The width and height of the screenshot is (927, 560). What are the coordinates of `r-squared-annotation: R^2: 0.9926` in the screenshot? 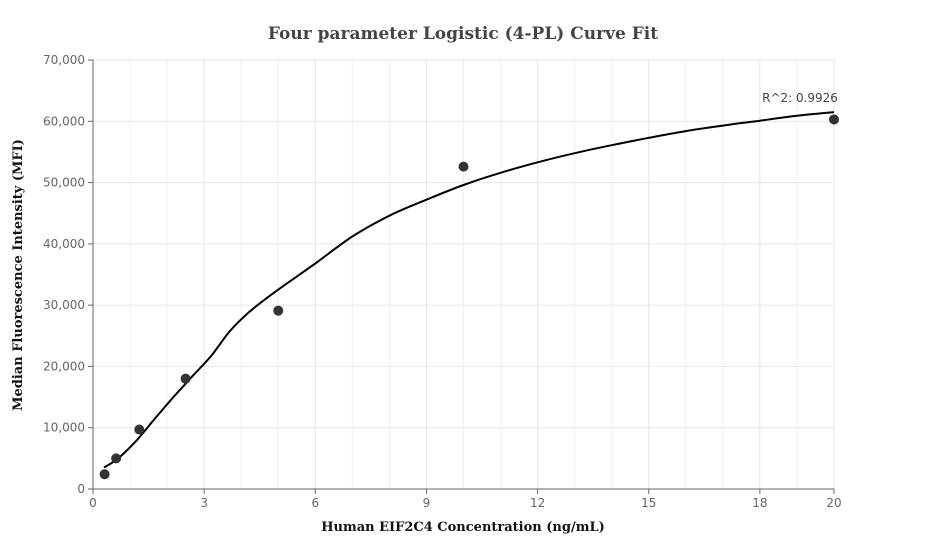 It's located at (800, 98).